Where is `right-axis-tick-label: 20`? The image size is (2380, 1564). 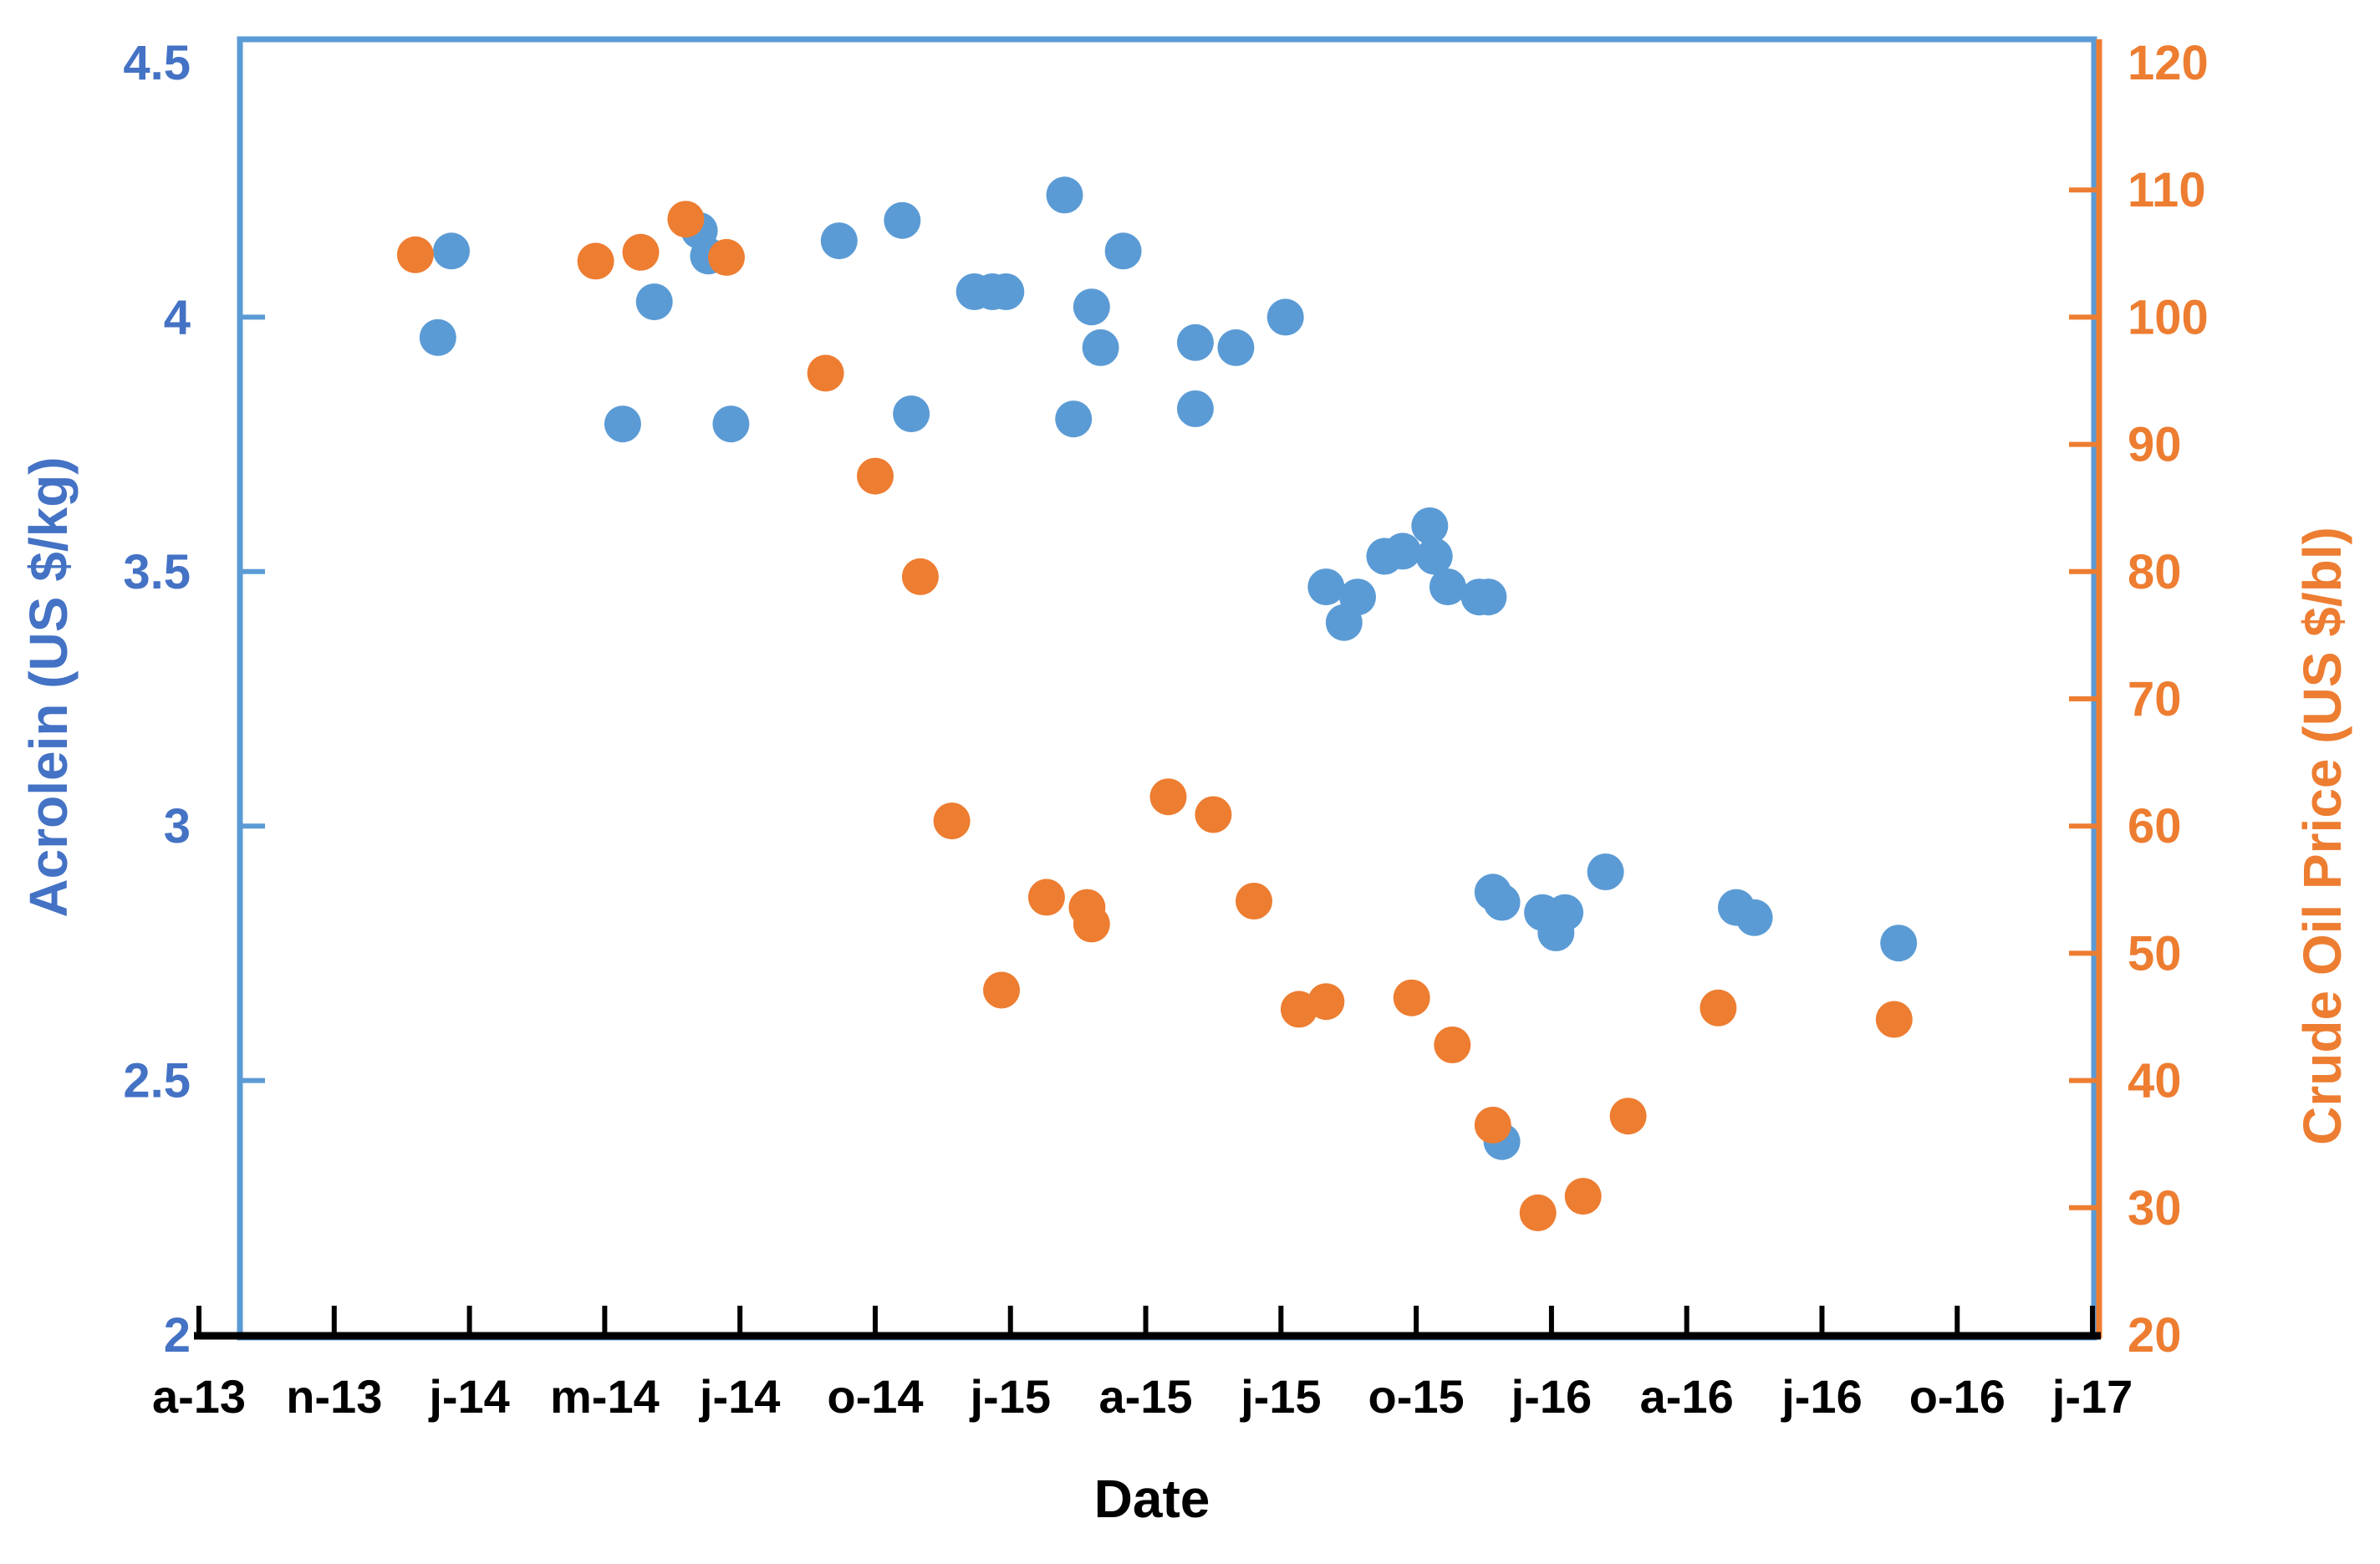 right-axis-tick-label: 20 is located at coordinates (2155, 1335).